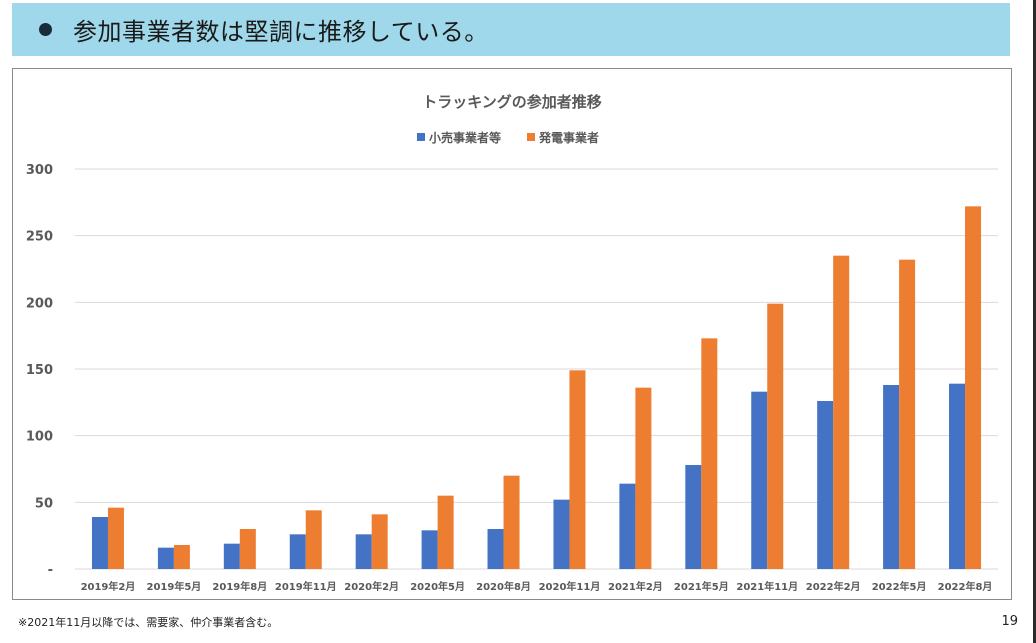  What do you see at coordinates (173, 586) in the screenshot?
I see `x-tick-label: 2019年5月` at bounding box center [173, 586].